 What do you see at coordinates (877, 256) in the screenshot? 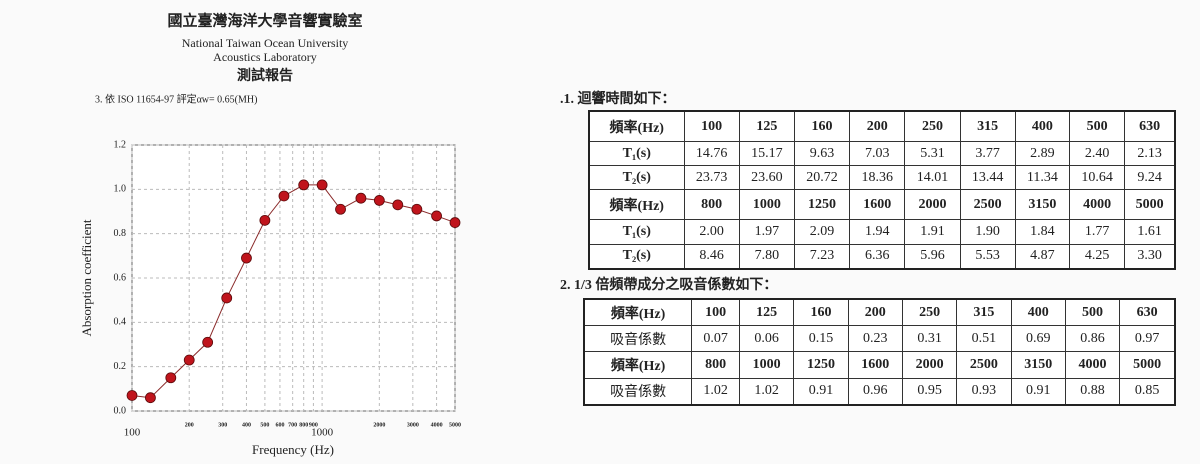
I see `table-cell: 6.36` at bounding box center [877, 256].